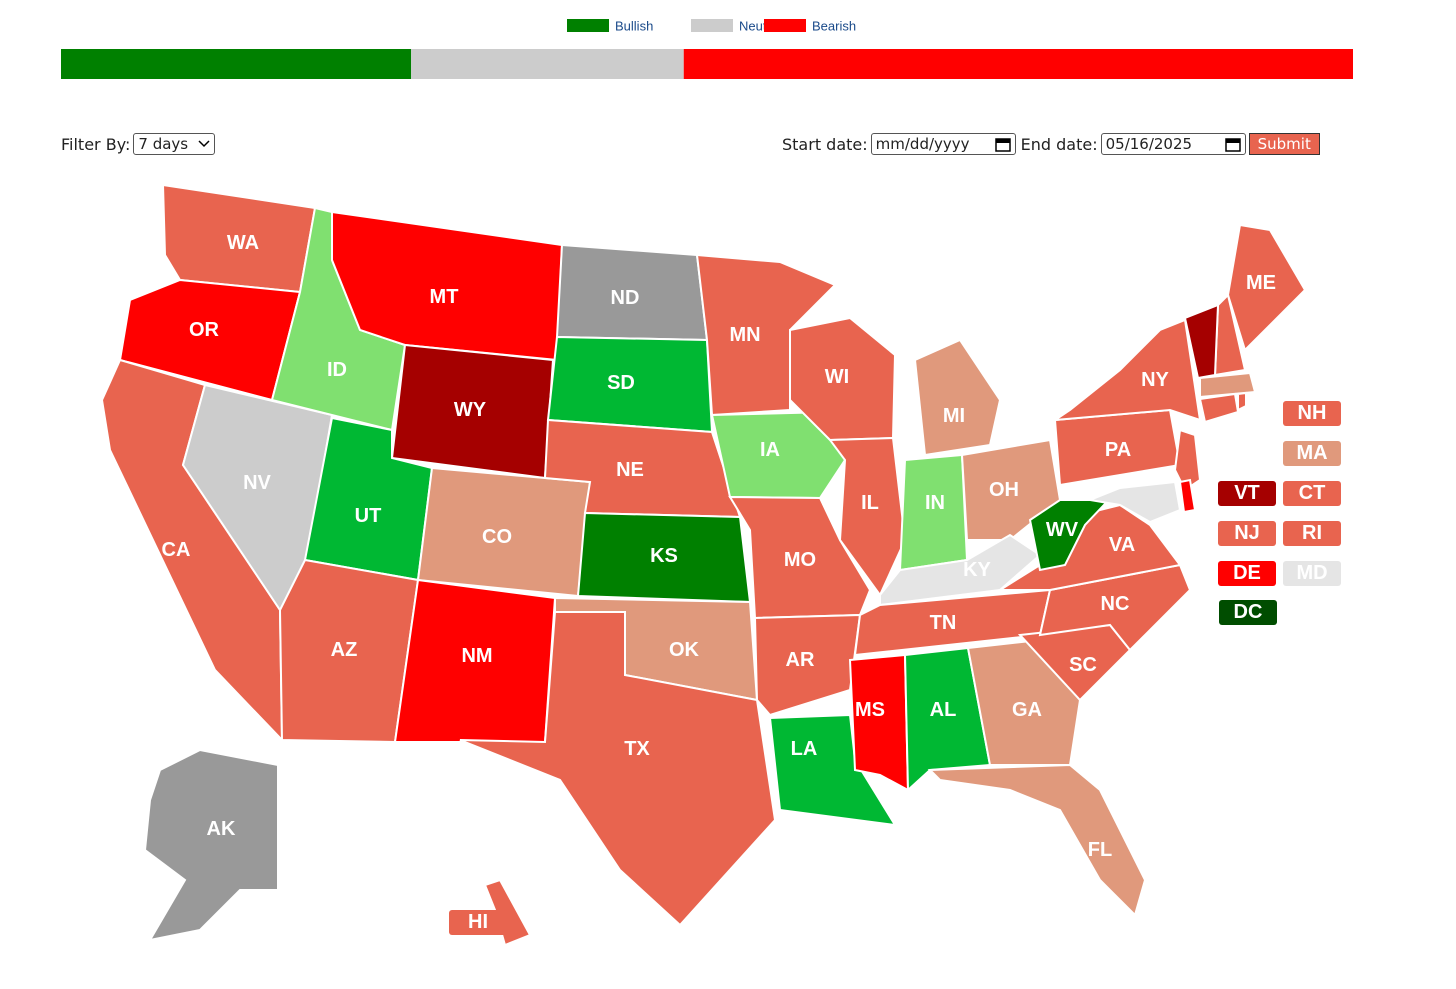 The width and height of the screenshot is (1456, 989). What do you see at coordinates (221, 829) in the screenshot?
I see `state-label: AK` at bounding box center [221, 829].